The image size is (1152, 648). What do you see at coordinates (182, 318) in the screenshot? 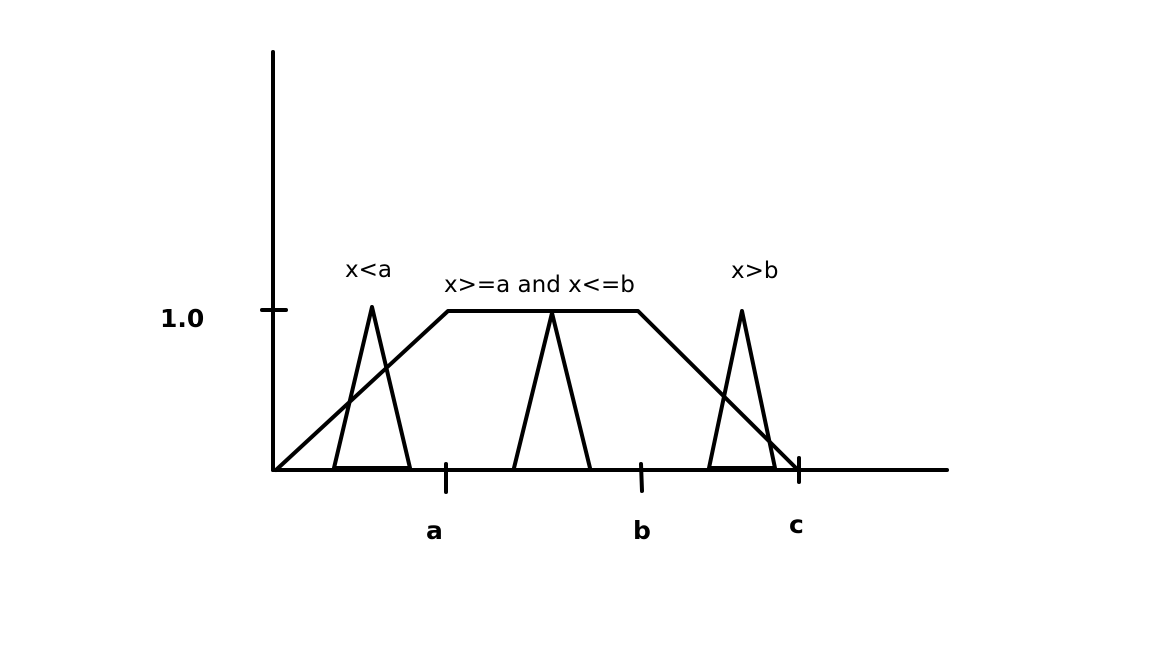
I see `y-tick-label: 1.0` at bounding box center [182, 318].